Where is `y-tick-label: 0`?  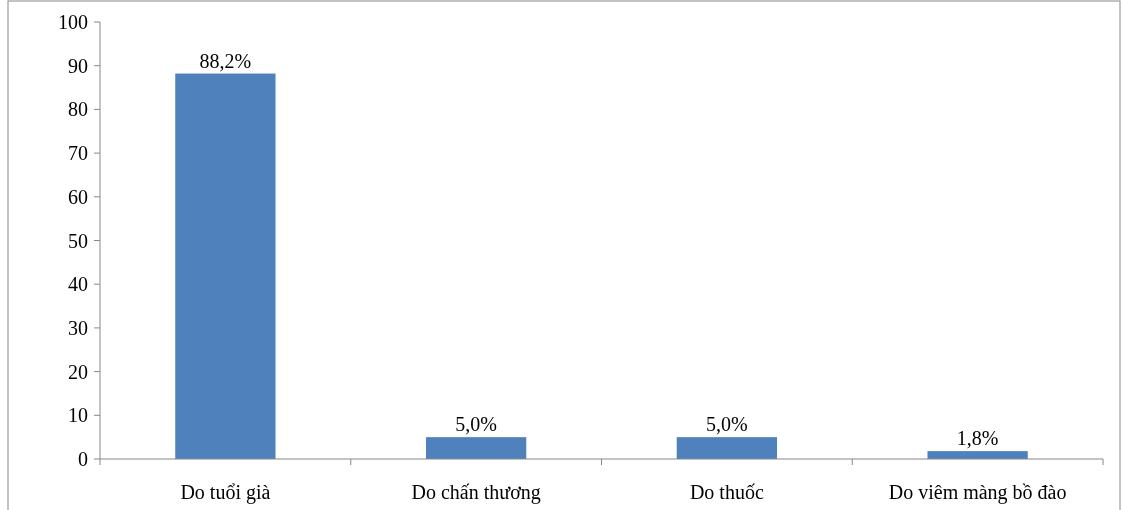
y-tick-label: 0 is located at coordinates (83, 459).